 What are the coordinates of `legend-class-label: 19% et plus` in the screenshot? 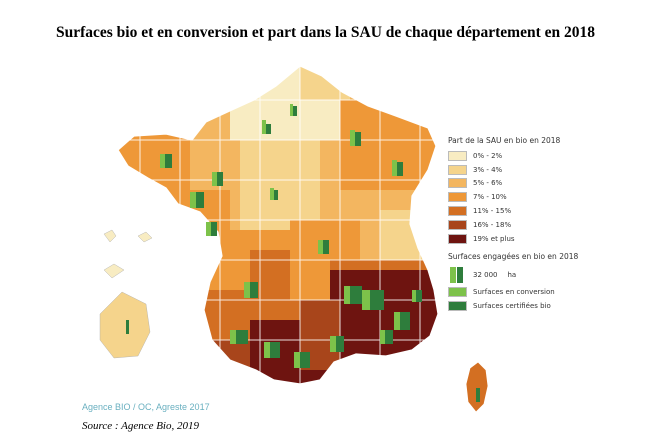 It's located at (494, 238).